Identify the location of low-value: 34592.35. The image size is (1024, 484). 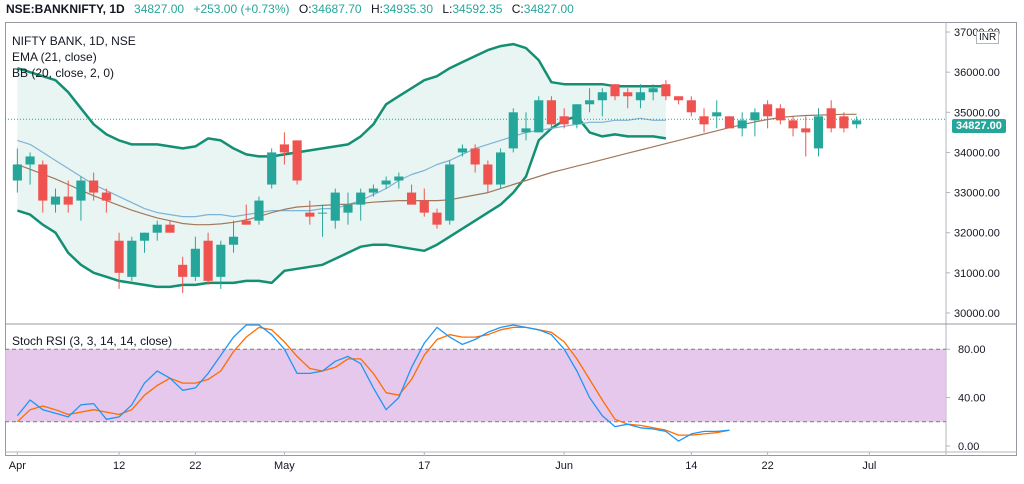
(477, 9).